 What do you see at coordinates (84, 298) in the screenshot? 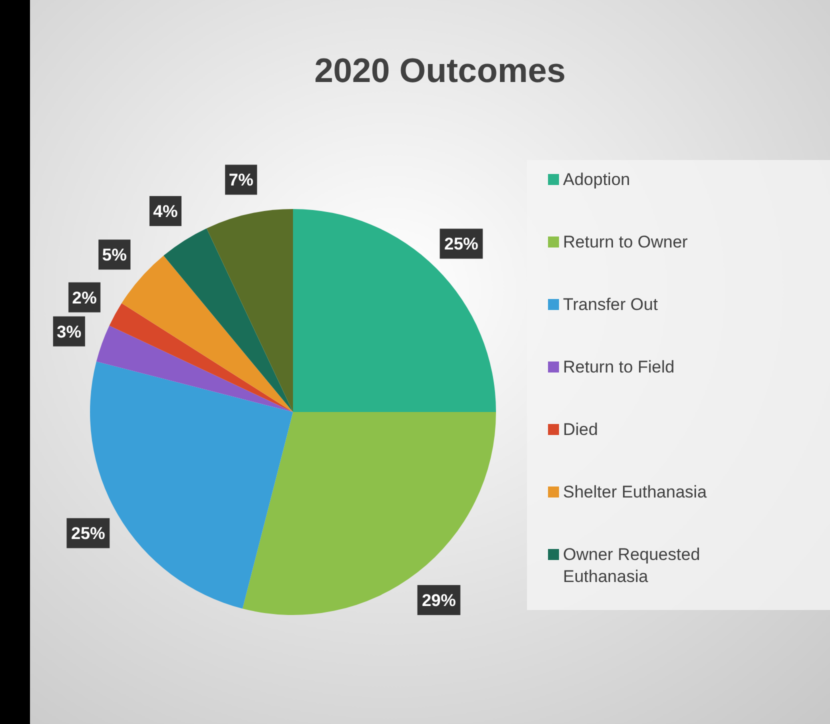
I see `data-label: 2%` at bounding box center [84, 298].